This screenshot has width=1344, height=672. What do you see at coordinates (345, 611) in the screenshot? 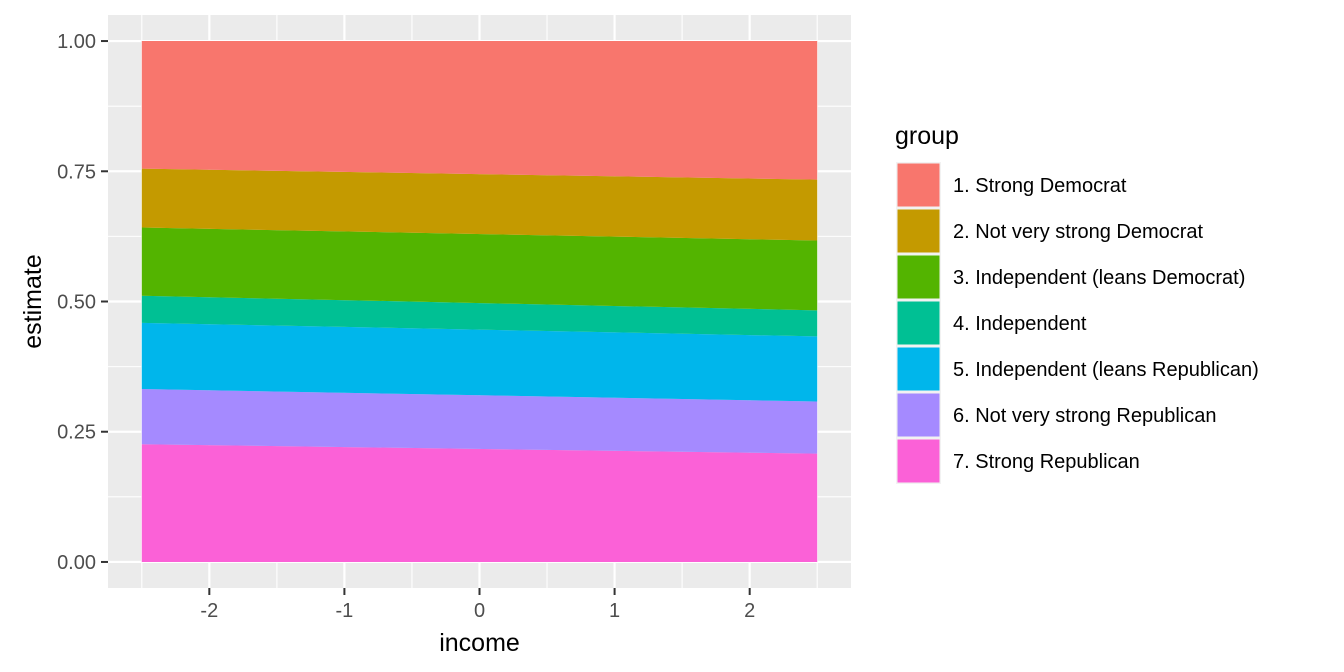
I see `x-tick-label: -1` at bounding box center [345, 611].